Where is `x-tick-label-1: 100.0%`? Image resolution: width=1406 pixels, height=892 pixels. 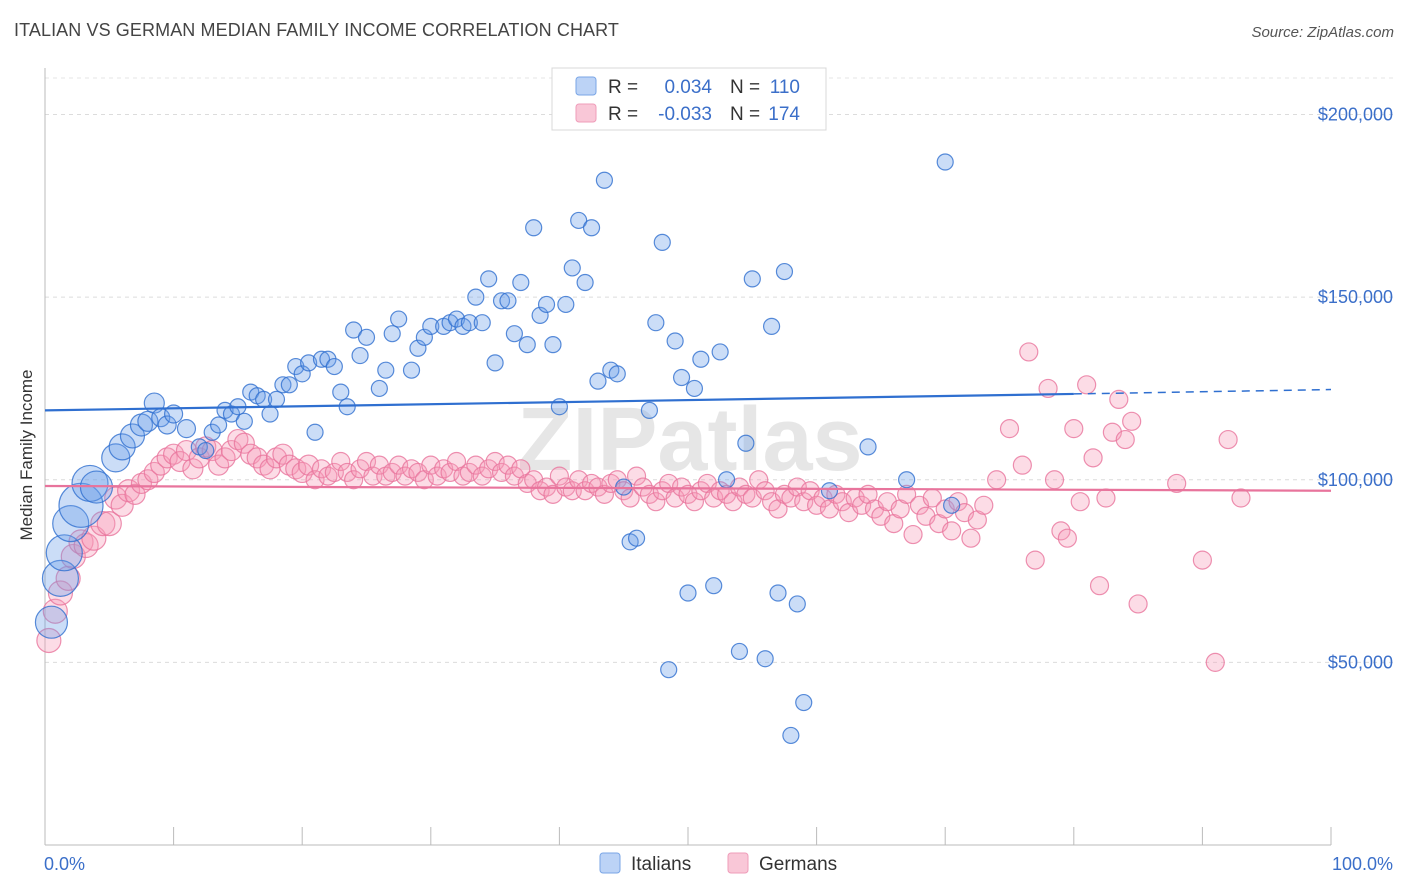 x-tick-label-1: 100.0% is located at coordinates (1362, 864).